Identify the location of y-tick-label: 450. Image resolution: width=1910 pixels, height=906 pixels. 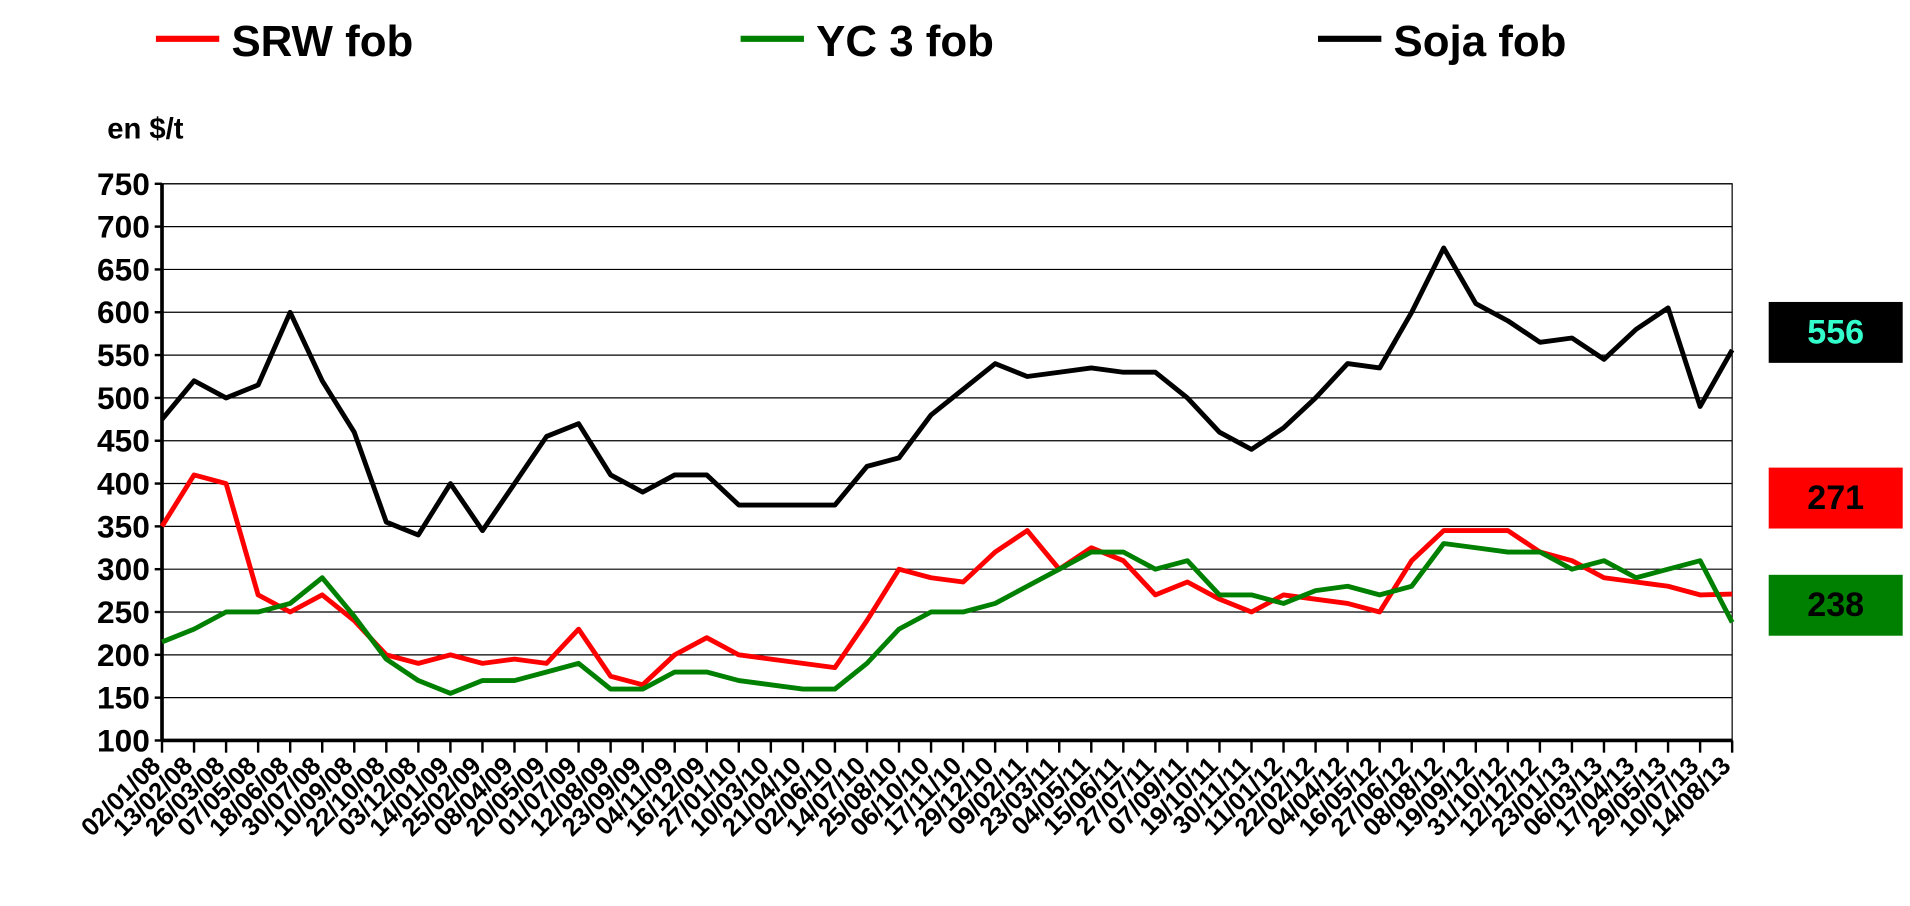
(123, 441).